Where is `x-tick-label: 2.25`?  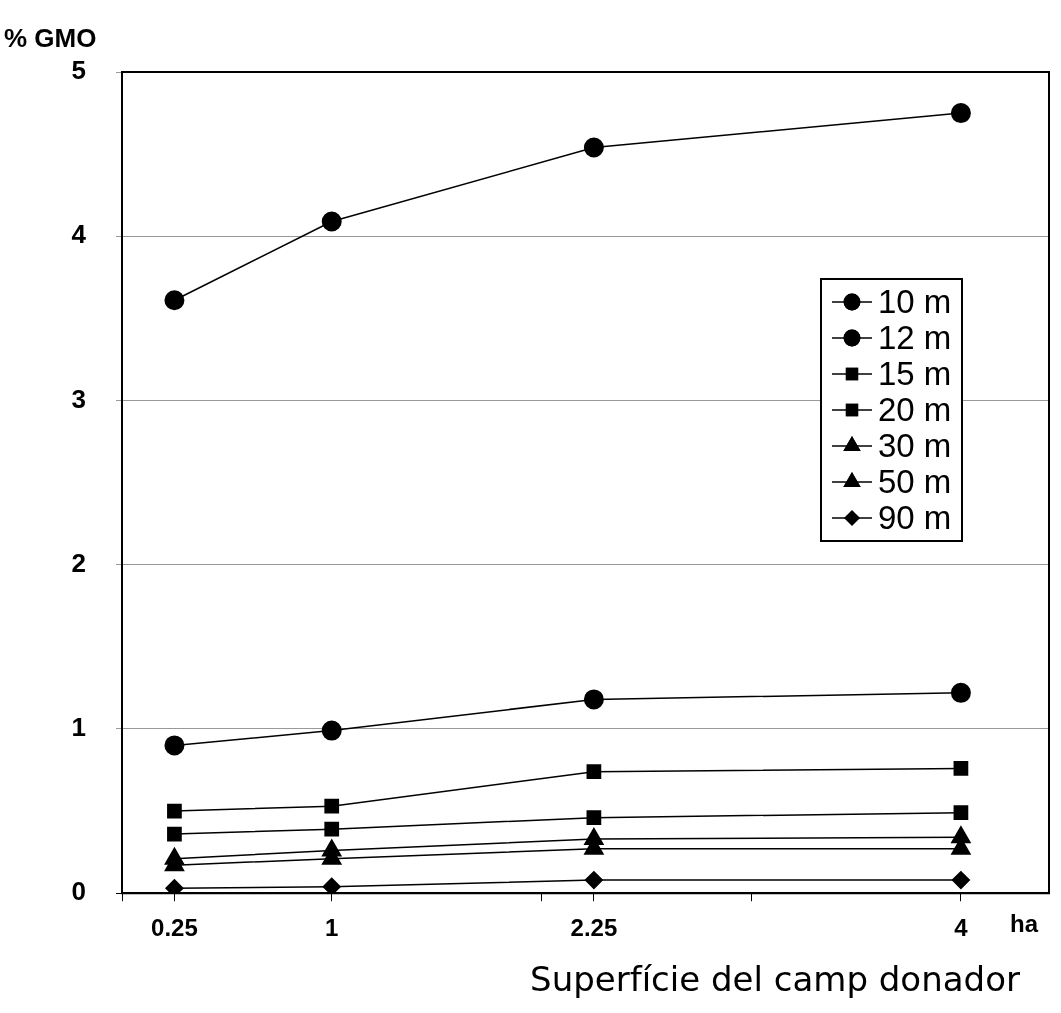
x-tick-label: 2.25 is located at coordinates (594, 928).